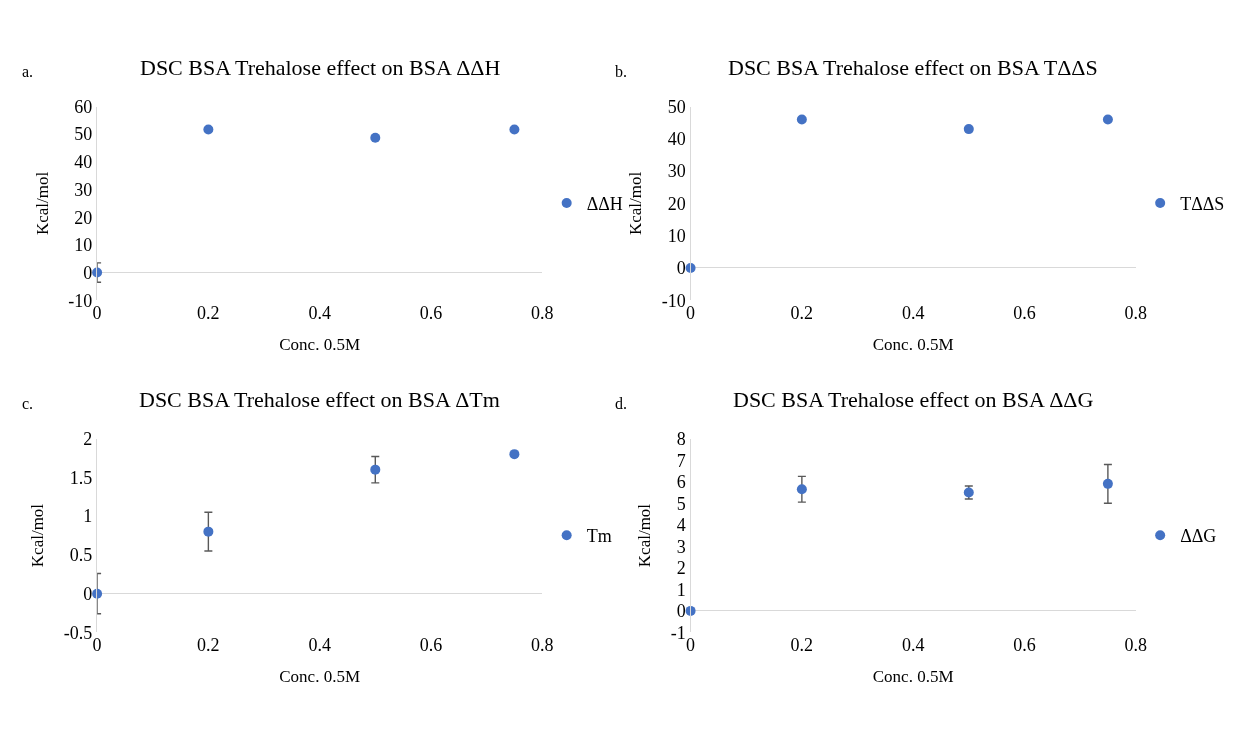 This screenshot has height=732, width=1240. I want to click on y-tick-label: 8, so click(681, 438).